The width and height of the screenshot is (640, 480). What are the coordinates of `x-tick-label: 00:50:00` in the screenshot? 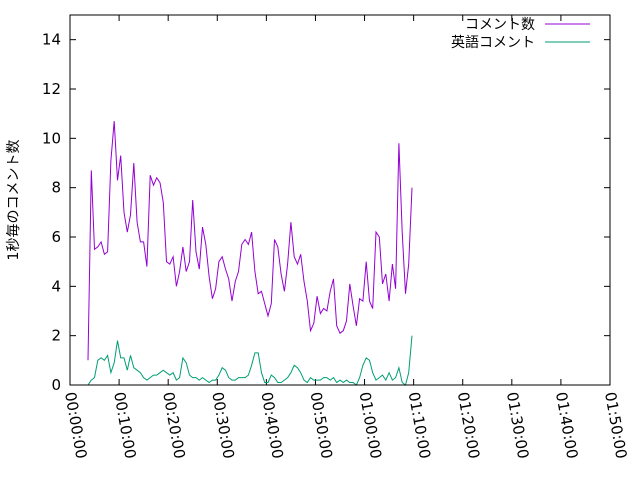 It's located at (321, 425).